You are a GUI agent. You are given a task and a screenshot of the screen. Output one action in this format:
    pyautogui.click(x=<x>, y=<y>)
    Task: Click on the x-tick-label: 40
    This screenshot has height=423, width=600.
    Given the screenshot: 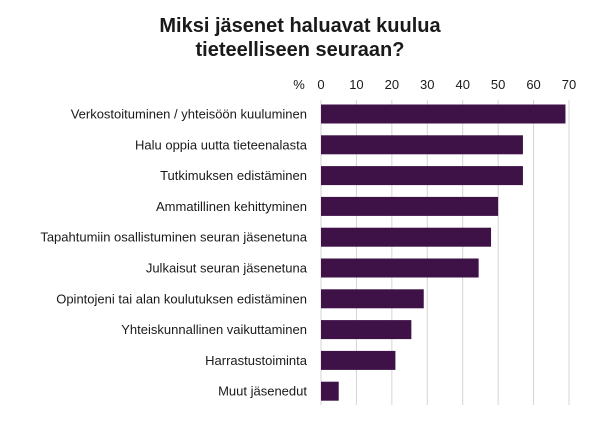 What is the action you would take?
    pyautogui.click(x=462, y=84)
    